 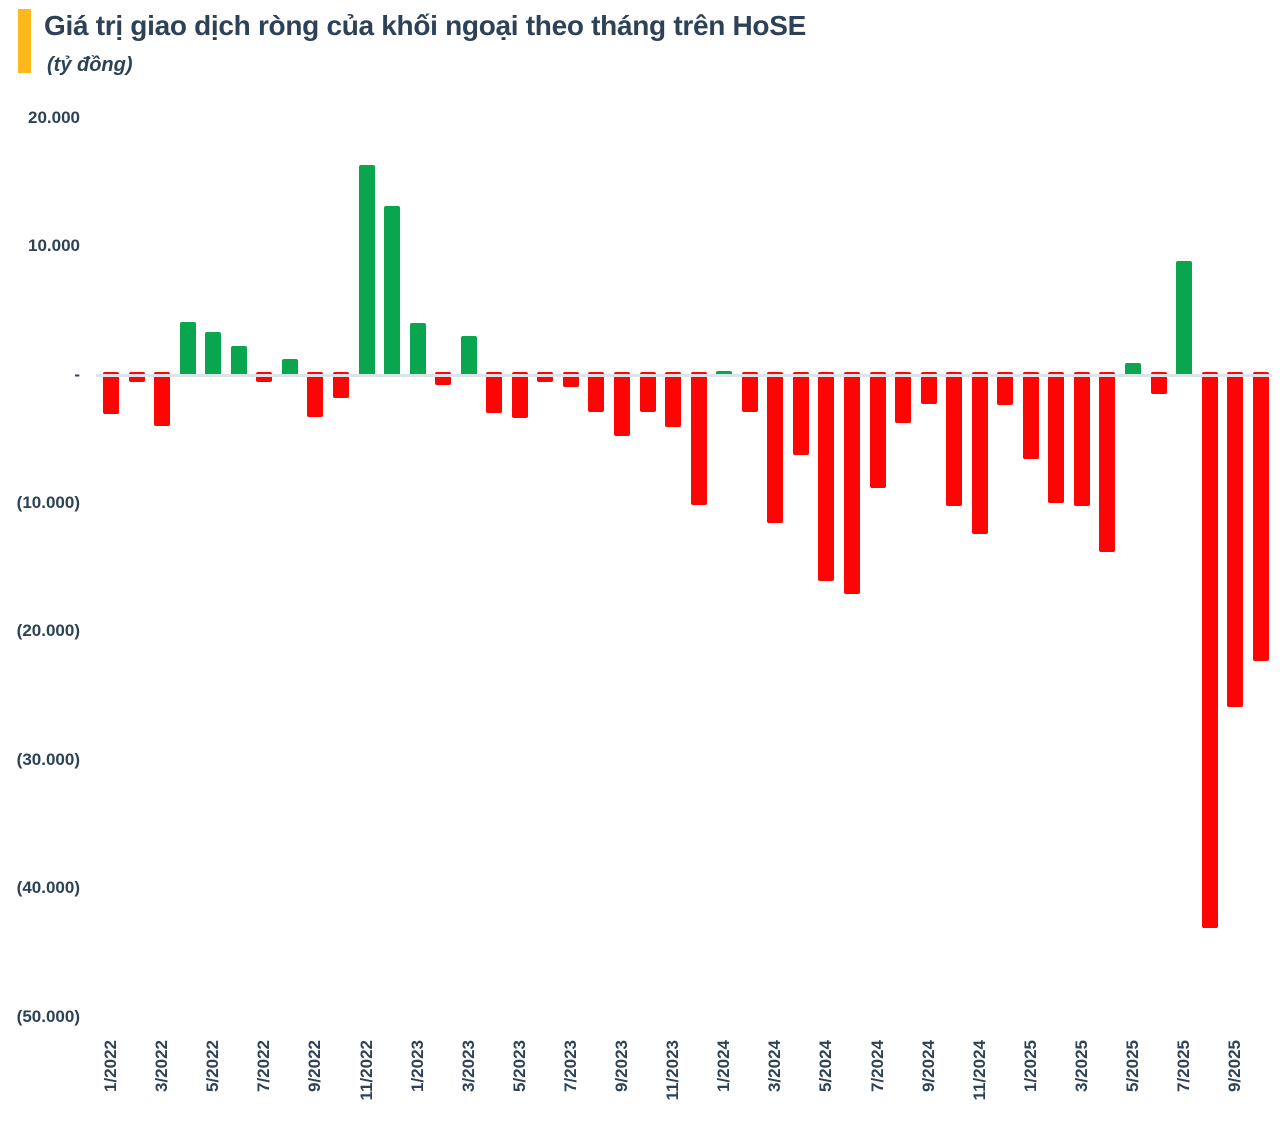 I want to click on bar-3-2024, so click(x=775, y=447).